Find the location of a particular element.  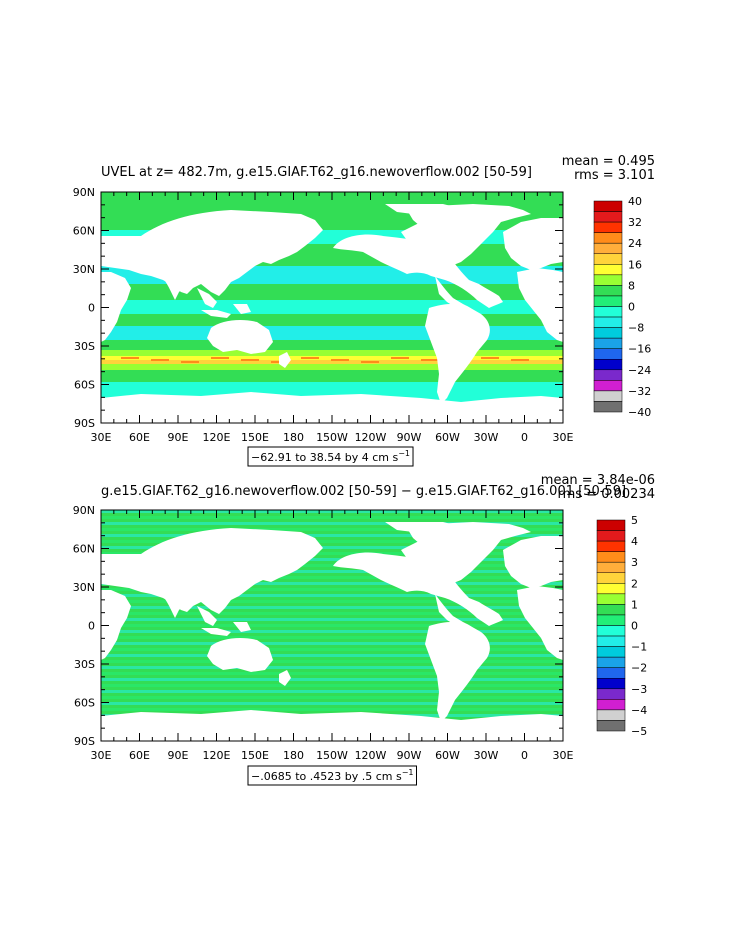

contour-range-box: −.0685 to .4523 by .5 cm s−1 is located at coordinates (332, 775).